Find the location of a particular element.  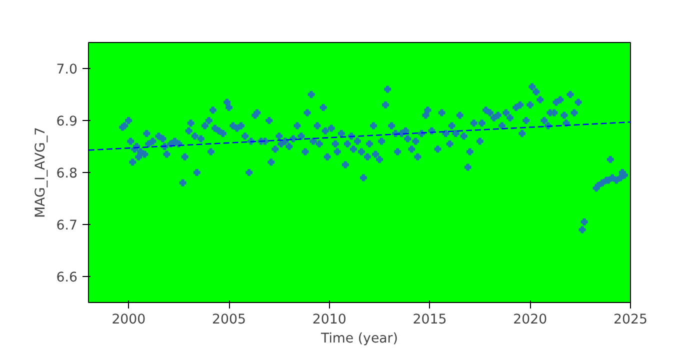

x-tick-label: 2015 is located at coordinates (429, 320).